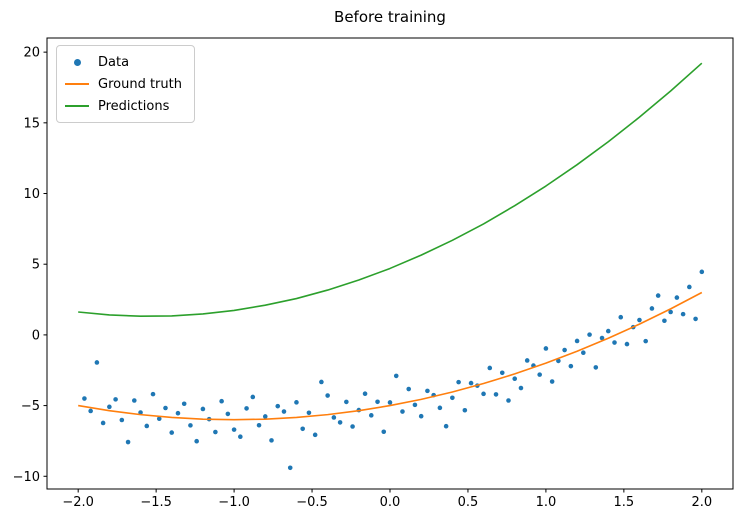 Image resolution: width=756 pixels, height=528 pixels. Describe the element at coordinates (31, 194) in the screenshot. I see `y-tick-label: 10` at that location.